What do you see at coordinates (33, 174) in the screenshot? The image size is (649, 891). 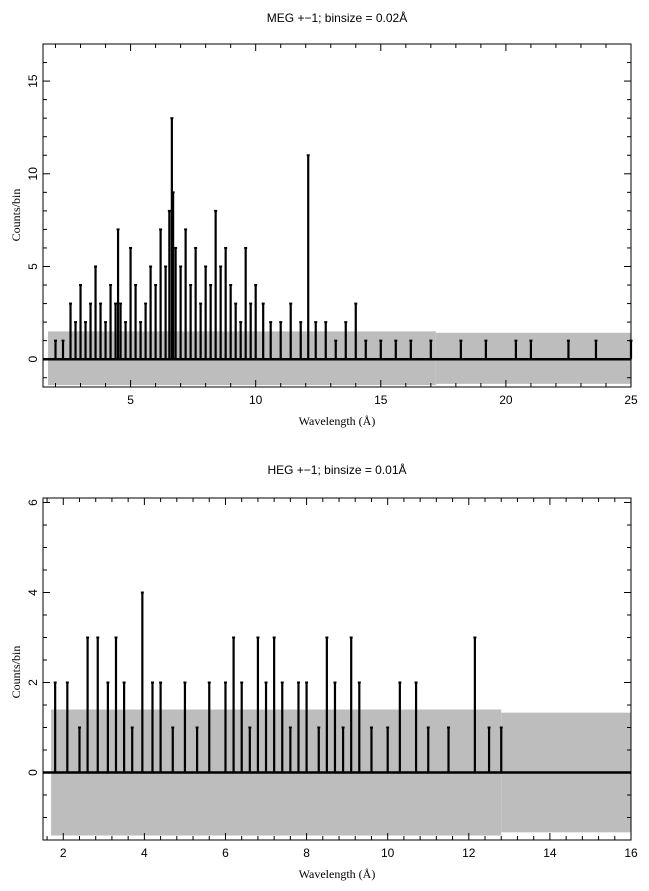 I see `y-tick-label: 10` at bounding box center [33, 174].